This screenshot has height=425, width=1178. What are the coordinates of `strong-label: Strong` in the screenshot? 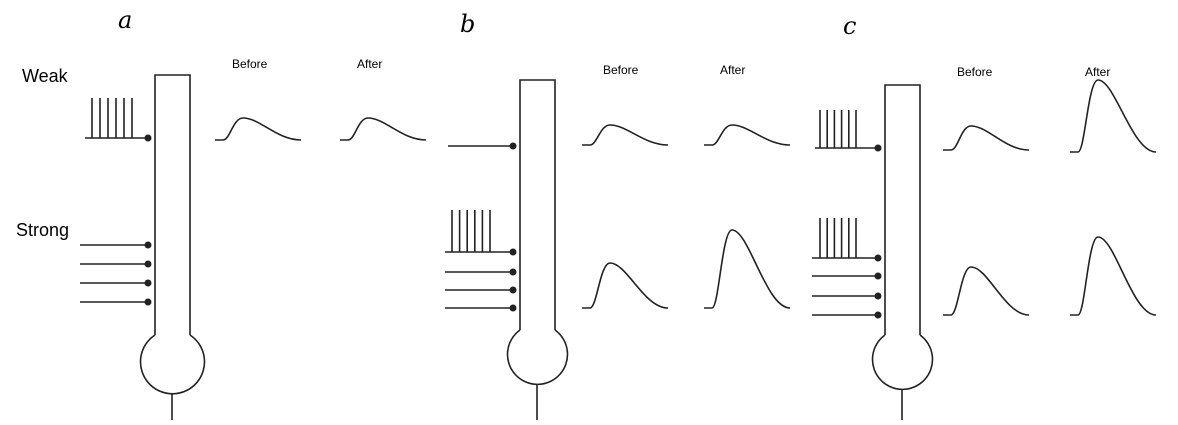 It's located at (42, 230).